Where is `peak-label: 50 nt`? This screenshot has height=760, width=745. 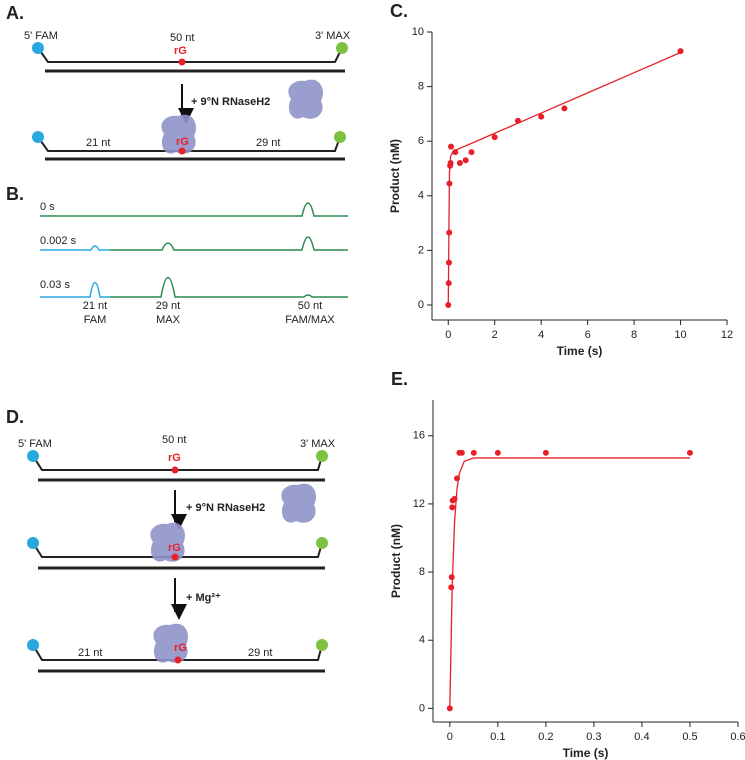
peak-label: 50 nt is located at coordinates (310, 306).